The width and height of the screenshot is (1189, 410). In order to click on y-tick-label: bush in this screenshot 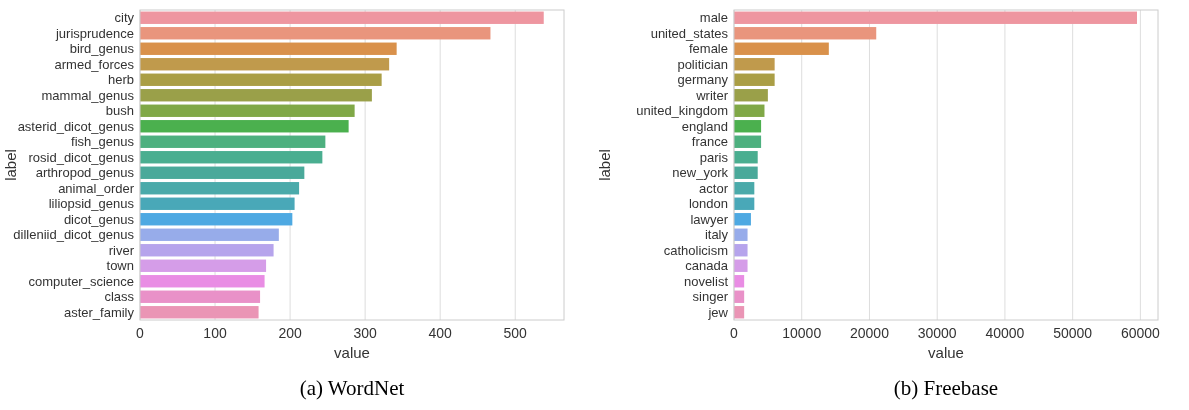, I will do `click(119, 111)`.